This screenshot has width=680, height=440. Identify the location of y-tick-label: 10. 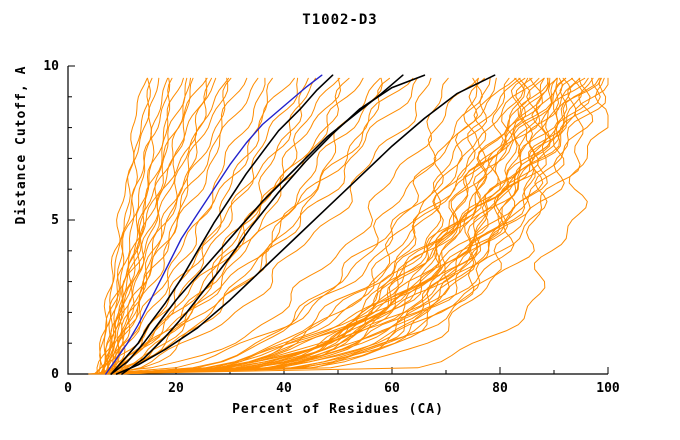
(51, 66).